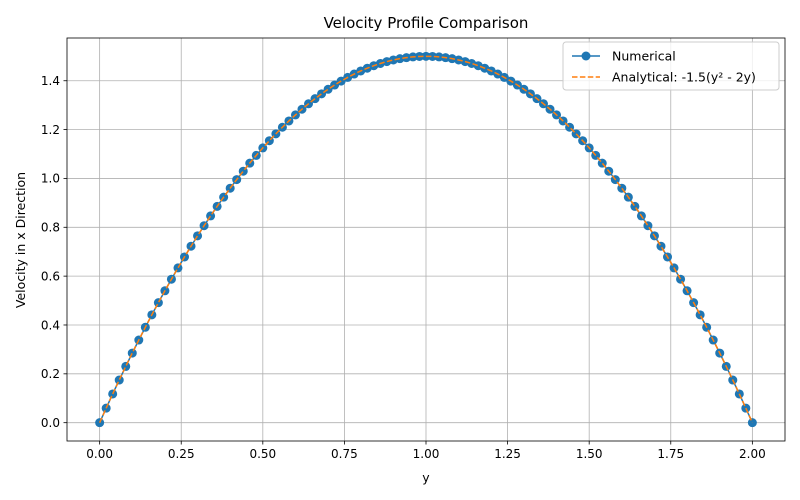  What do you see at coordinates (670, 454) in the screenshot?
I see `x-tick-label: 1.75` at bounding box center [670, 454].